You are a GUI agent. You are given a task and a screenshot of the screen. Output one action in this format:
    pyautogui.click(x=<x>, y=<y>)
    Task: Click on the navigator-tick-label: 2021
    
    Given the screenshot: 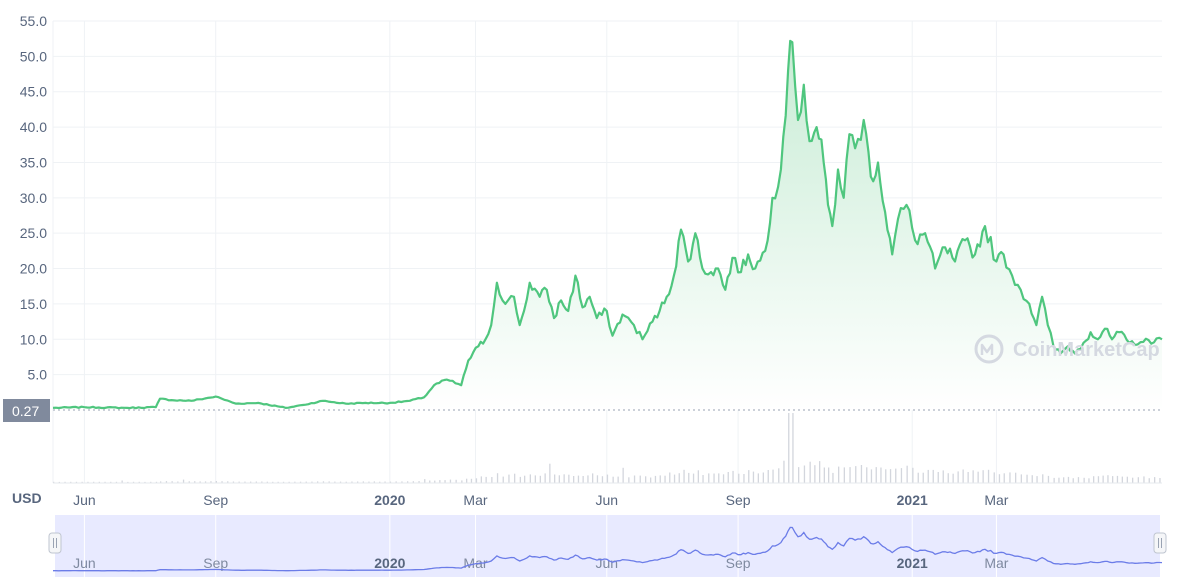 What is the action you would take?
    pyautogui.click(x=912, y=563)
    